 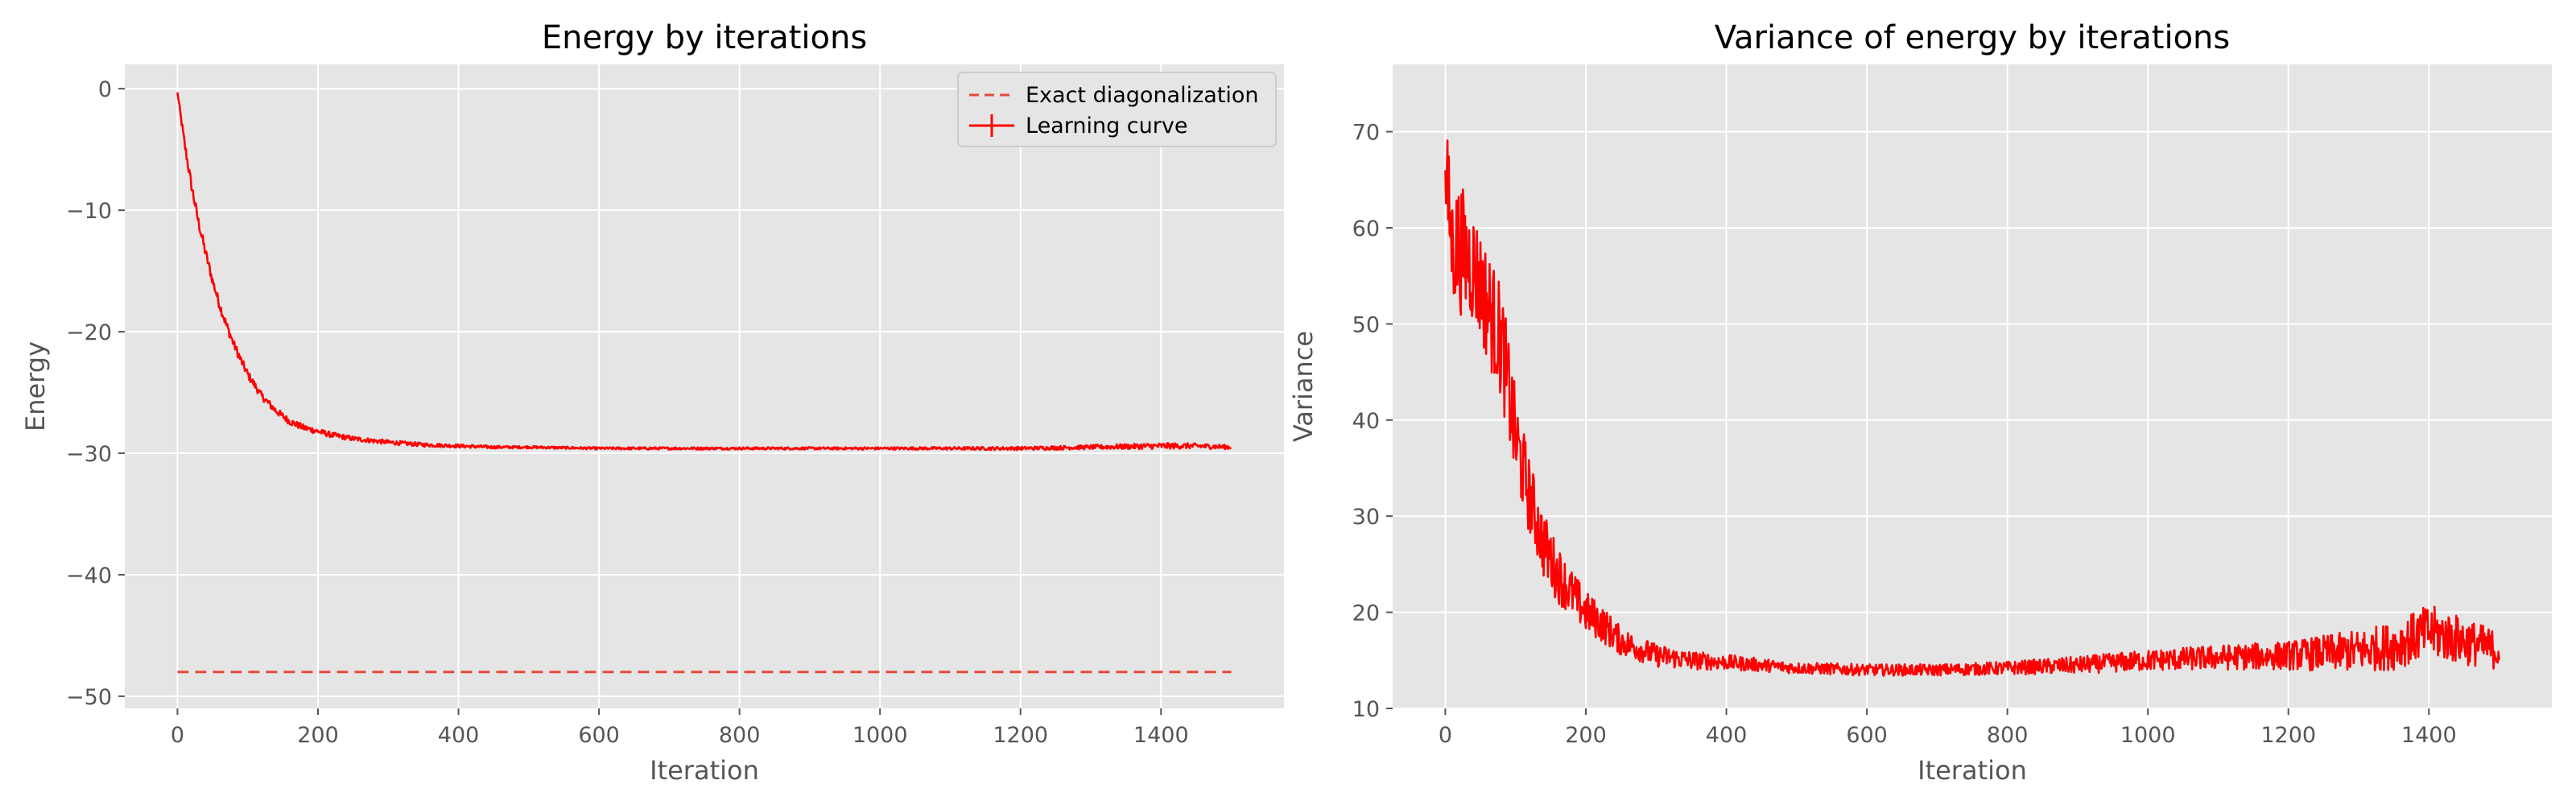 I want to click on y-tick-label: 40, so click(x=1366, y=422).